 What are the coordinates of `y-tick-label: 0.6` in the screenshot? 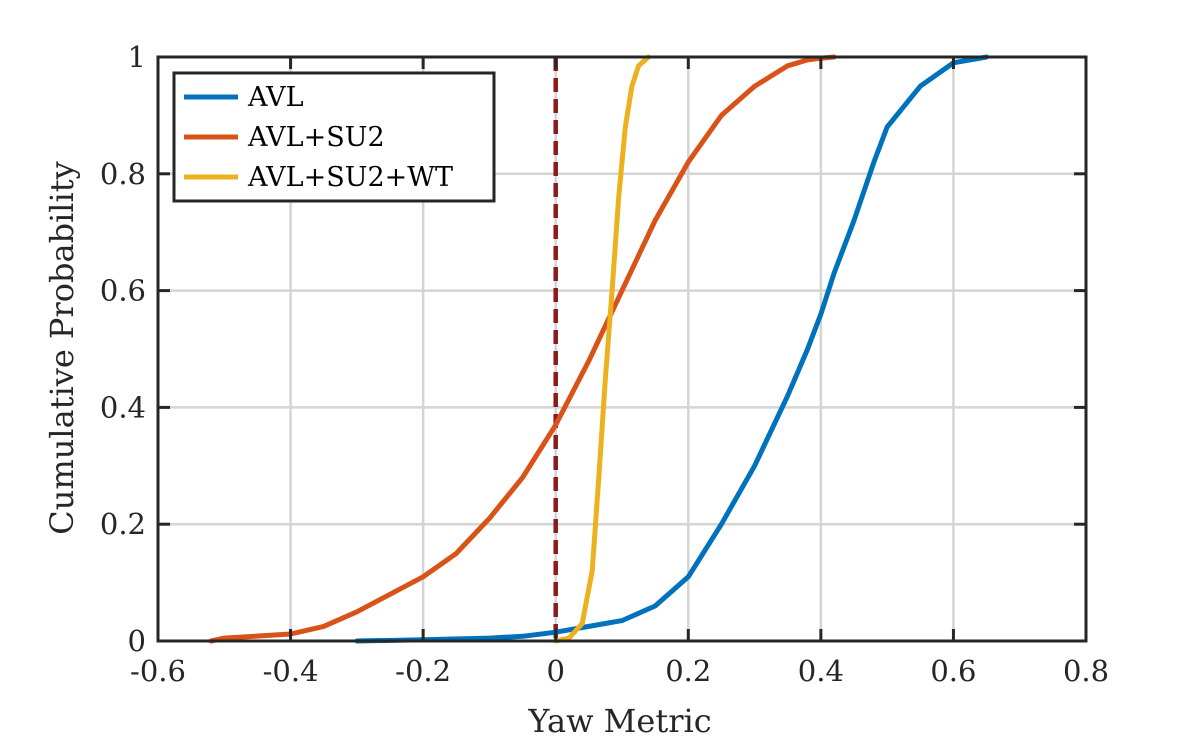 It's located at (123, 291).